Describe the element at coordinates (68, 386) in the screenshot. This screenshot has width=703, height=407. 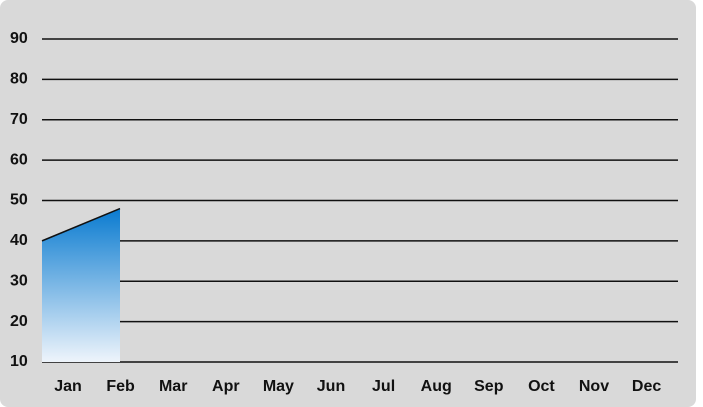
I see `x-tick-label: Jan` at that location.